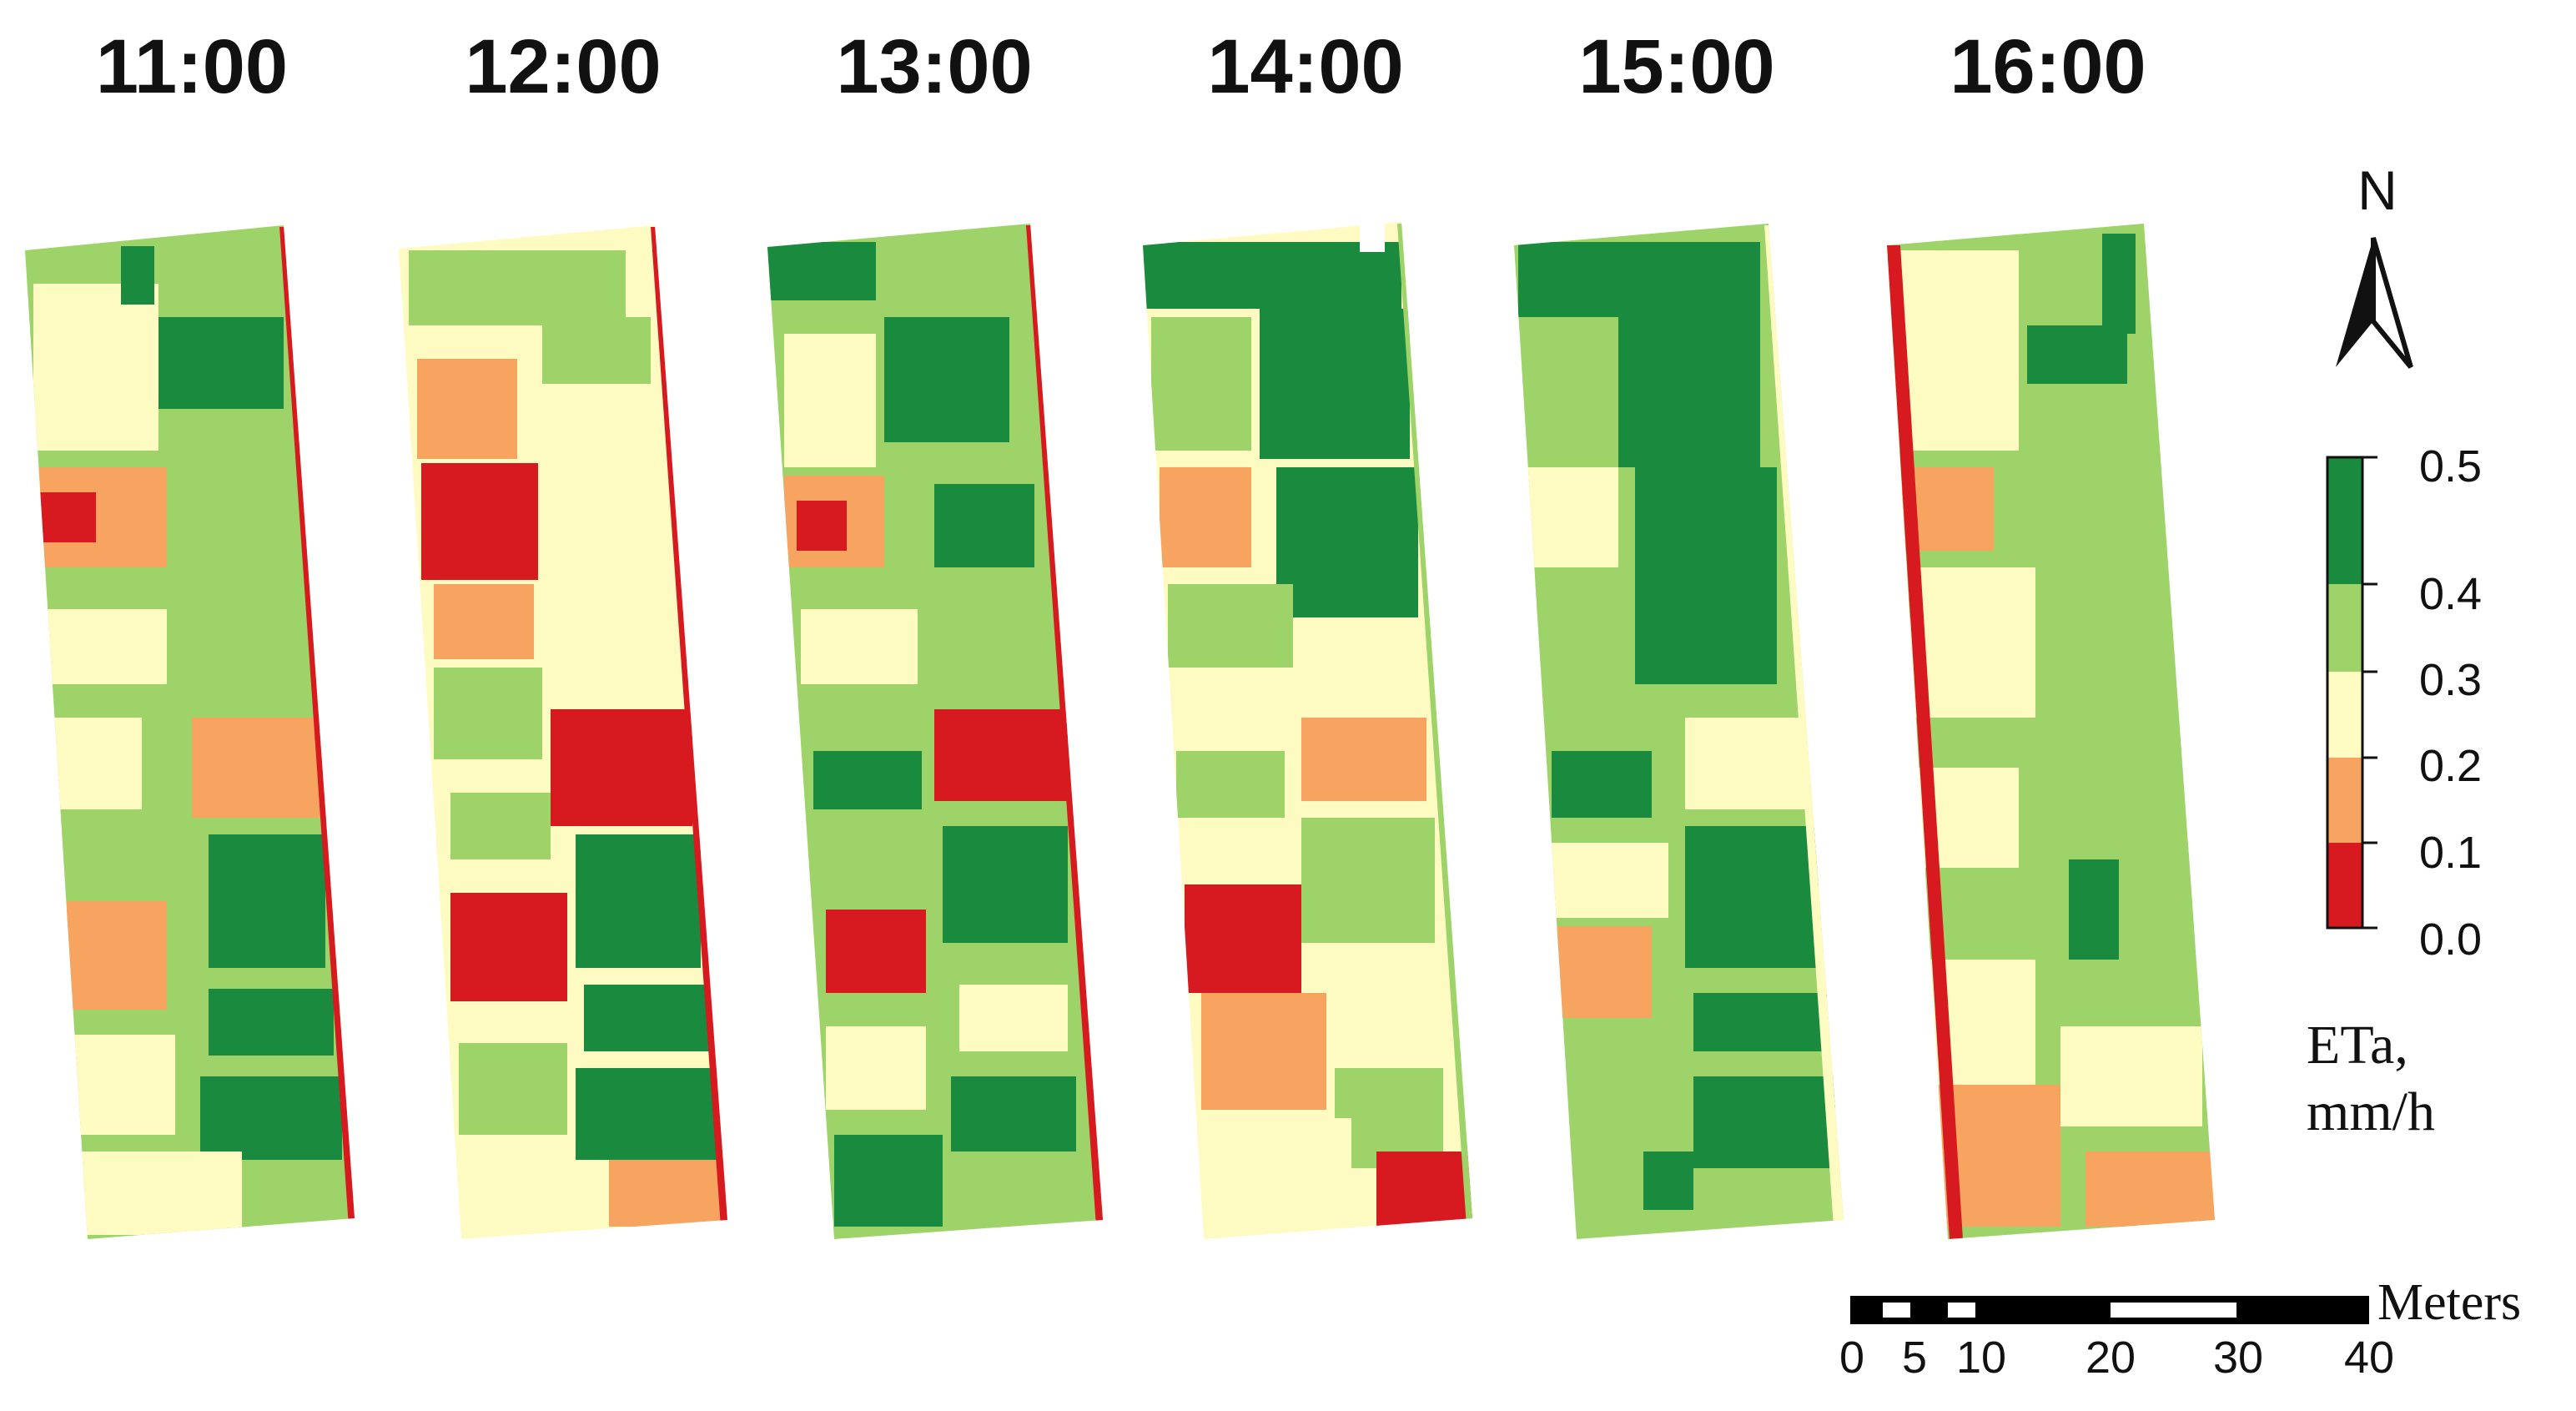 The width and height of the screenshot is (2576, 1411). What do you see at coordinates (1914, 1358) in the screenshot?
I see `scale-label-5: 5` at bounding box center [1914, 1358].